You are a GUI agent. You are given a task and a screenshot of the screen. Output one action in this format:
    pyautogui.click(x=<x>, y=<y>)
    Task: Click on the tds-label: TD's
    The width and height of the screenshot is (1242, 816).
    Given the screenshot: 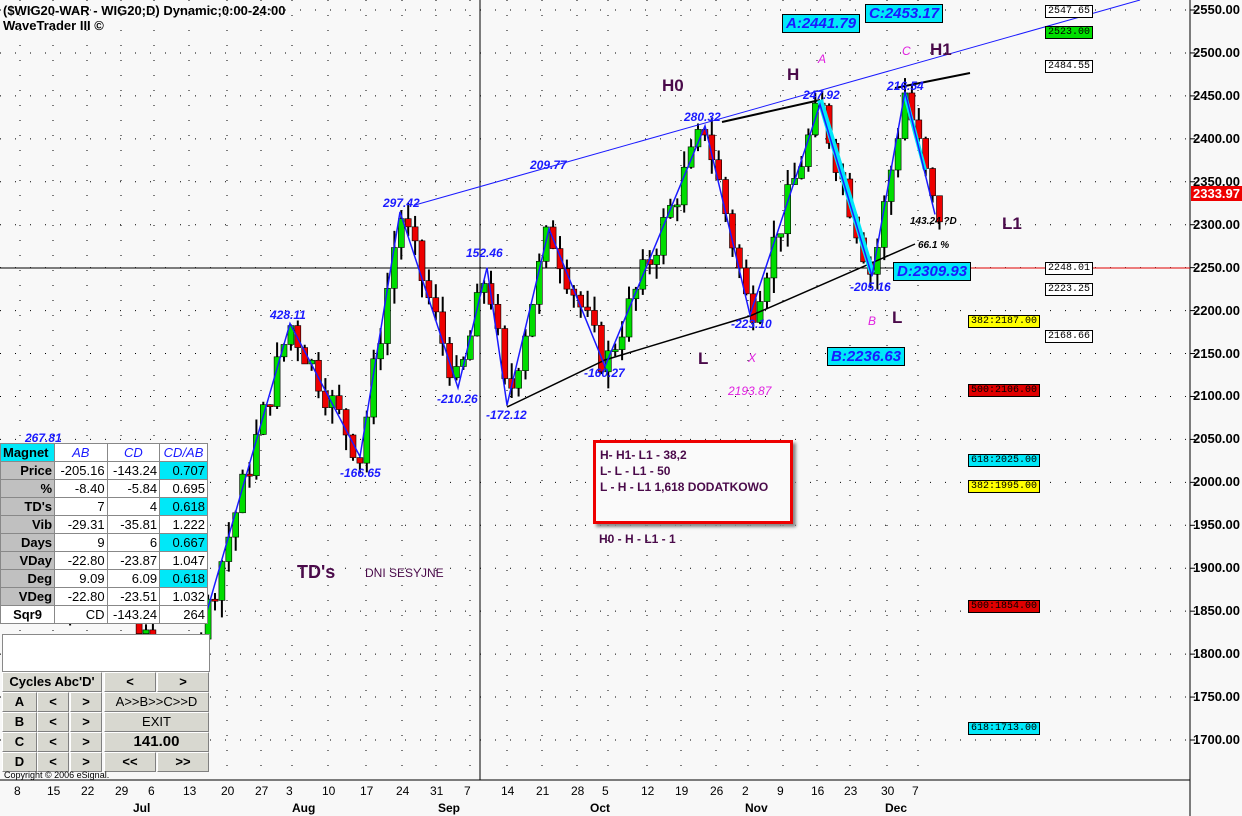 What is the action you would take?
    pyautogui.click(x=316, y=572)
    